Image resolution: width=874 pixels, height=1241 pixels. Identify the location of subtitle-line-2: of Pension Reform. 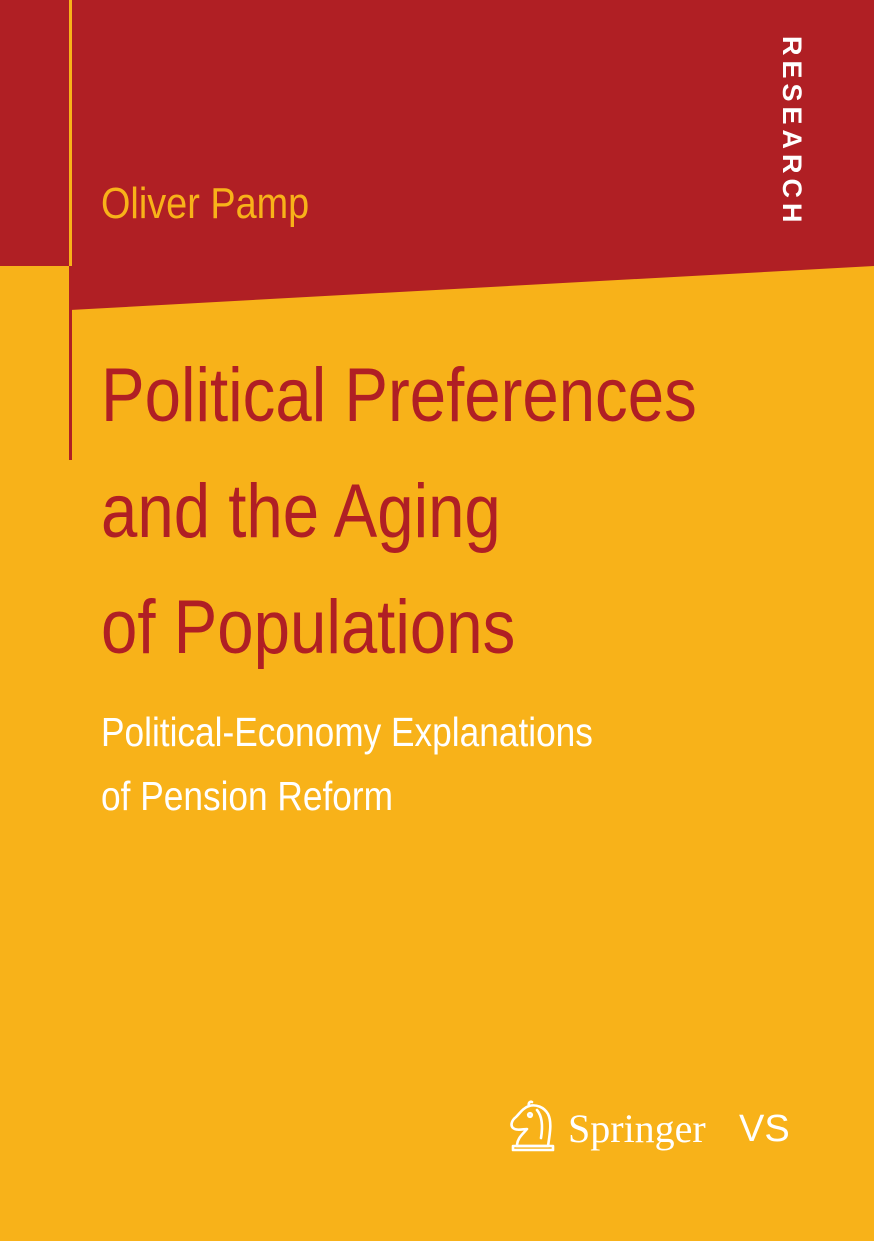
(247, 796).